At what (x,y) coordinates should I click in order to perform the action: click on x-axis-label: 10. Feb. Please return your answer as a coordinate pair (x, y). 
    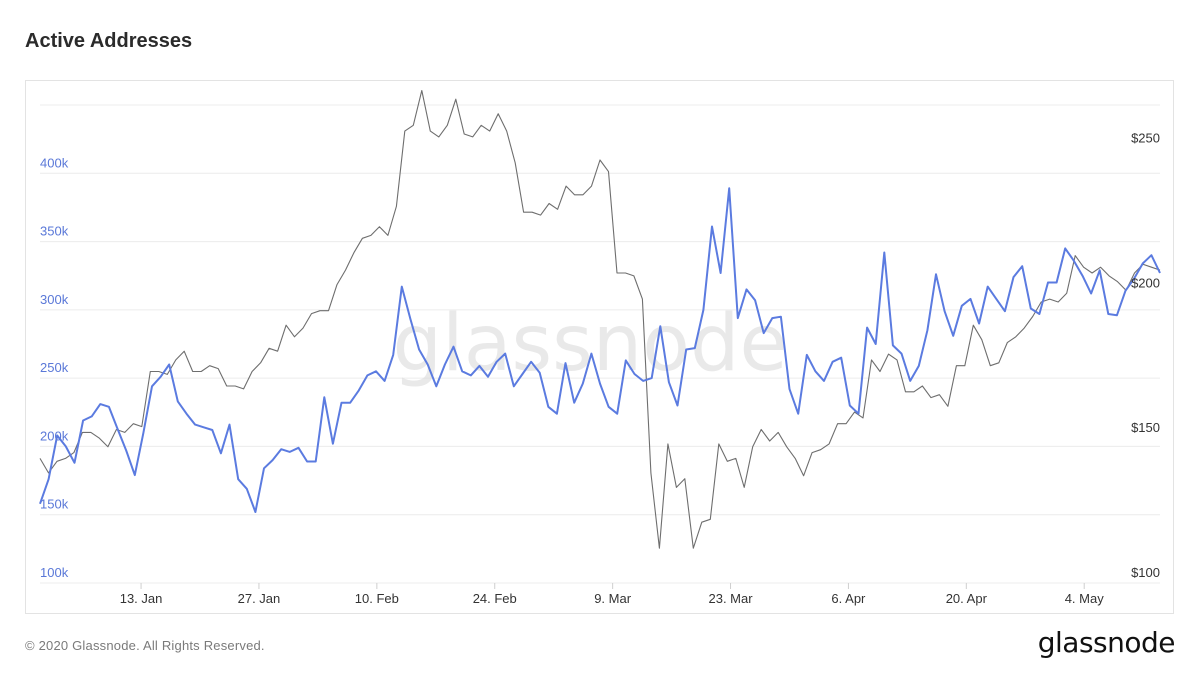
    Looking at the image, I should click on (377, 598).